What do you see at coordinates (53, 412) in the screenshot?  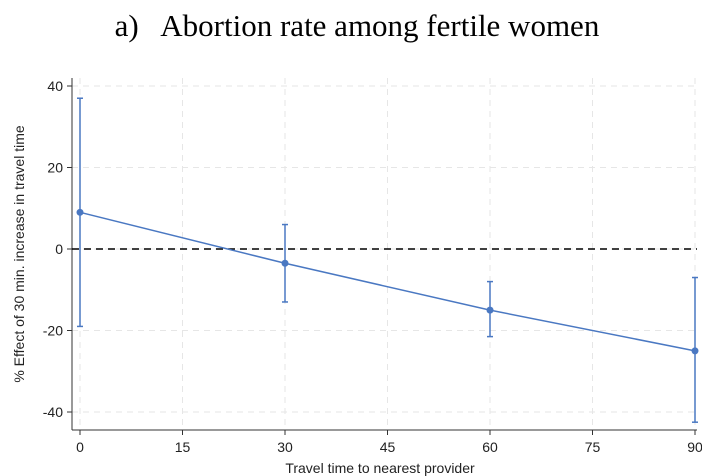 I see `y-tick-label: -40` at bounding box center [53, 412].